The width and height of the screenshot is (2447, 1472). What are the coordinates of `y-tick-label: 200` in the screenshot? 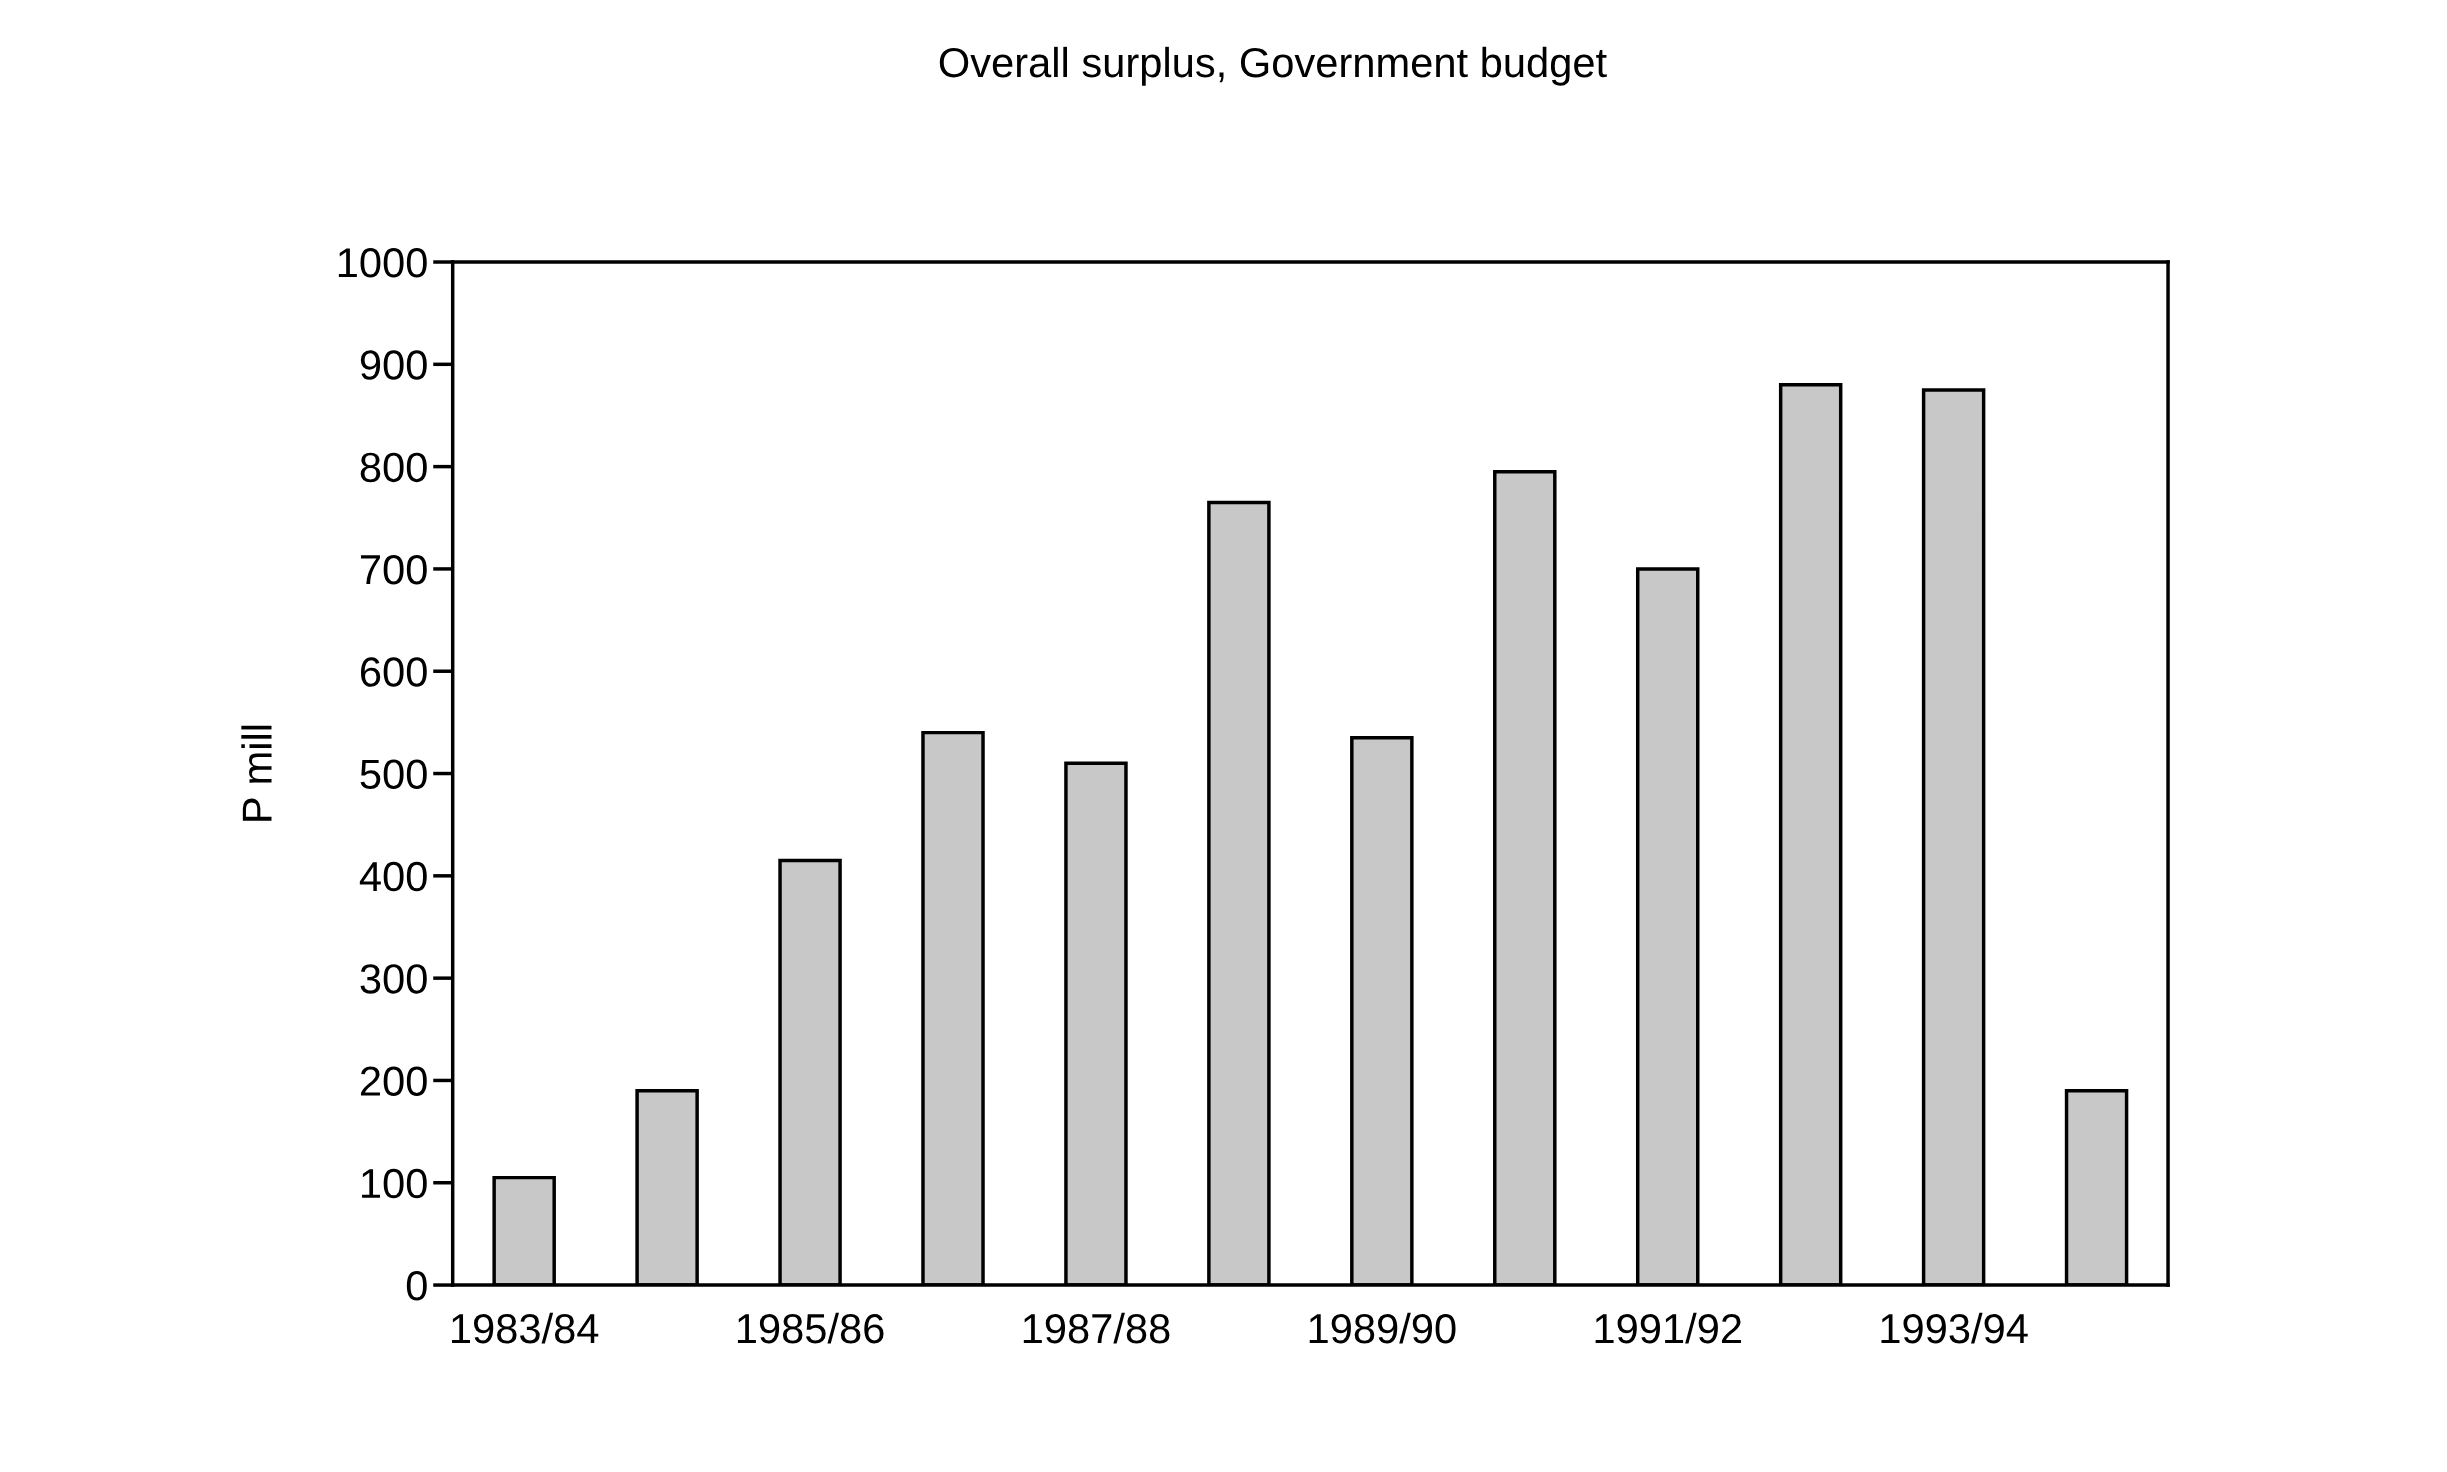 It's located at (393, 1081).